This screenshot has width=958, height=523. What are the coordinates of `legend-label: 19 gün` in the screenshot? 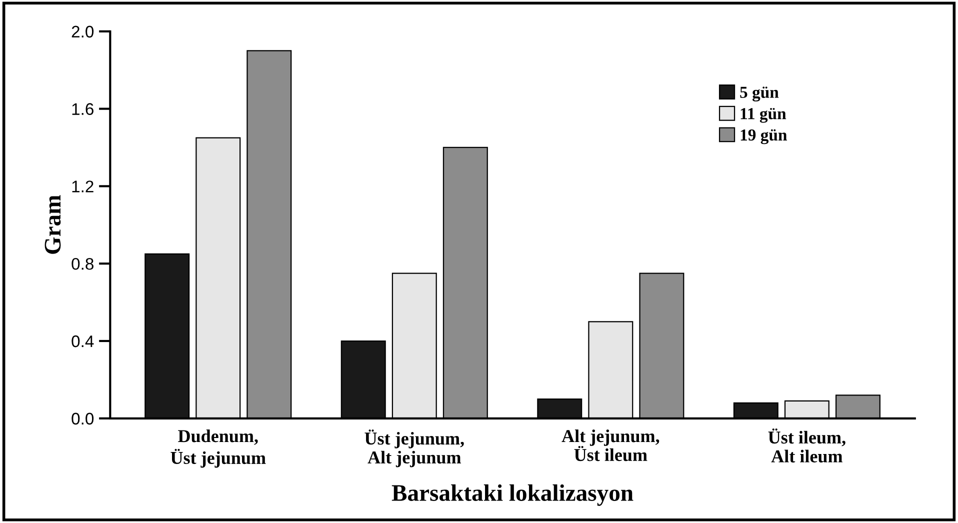 It's located at (763, 136).